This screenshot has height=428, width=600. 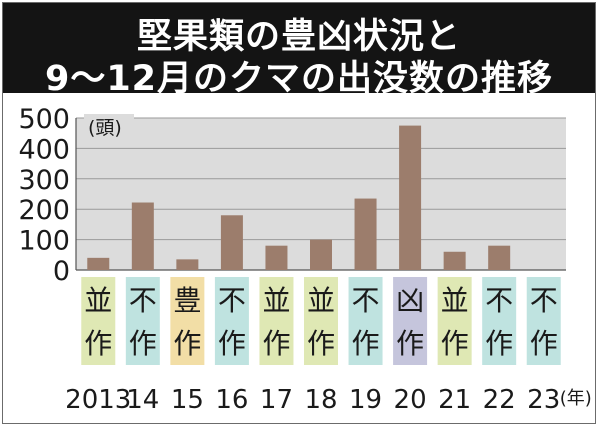 What do you see at coordinates (98, 263) in the screenshot?
I see `bar-2013` at bounding box center [98, 263].